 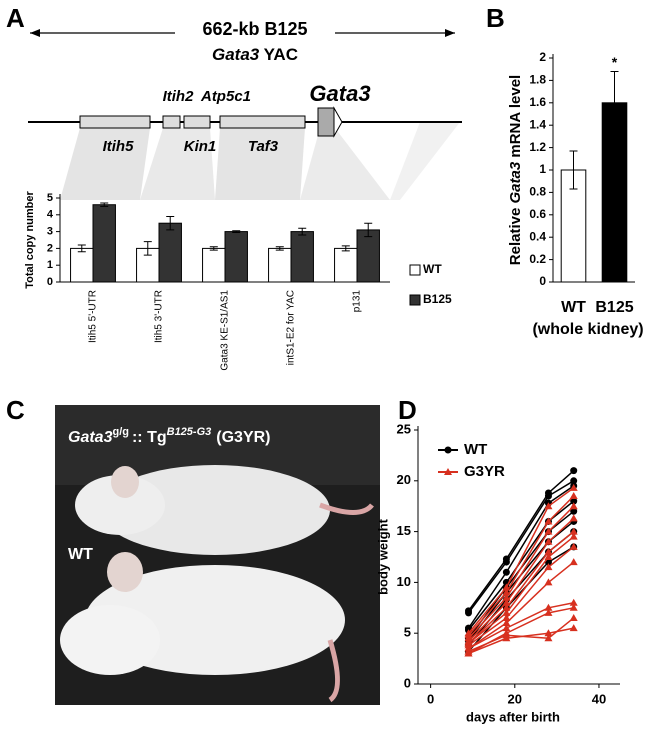 I want to click on x-tick-label: Itih5 5'-UTR, so click(x=93, y=316).